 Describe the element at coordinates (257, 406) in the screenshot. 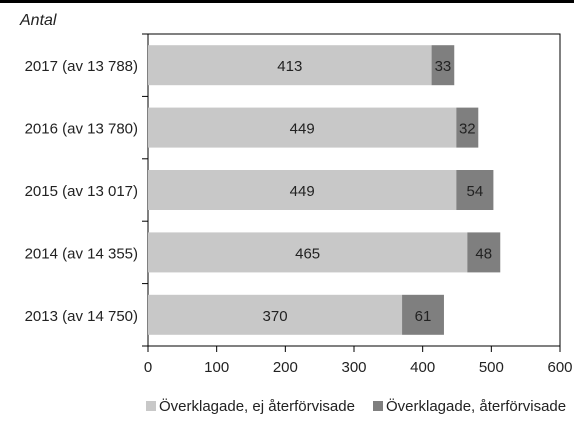

I see `legend-label-not-remanded: Överklagade, ej återförvisade` at that location.